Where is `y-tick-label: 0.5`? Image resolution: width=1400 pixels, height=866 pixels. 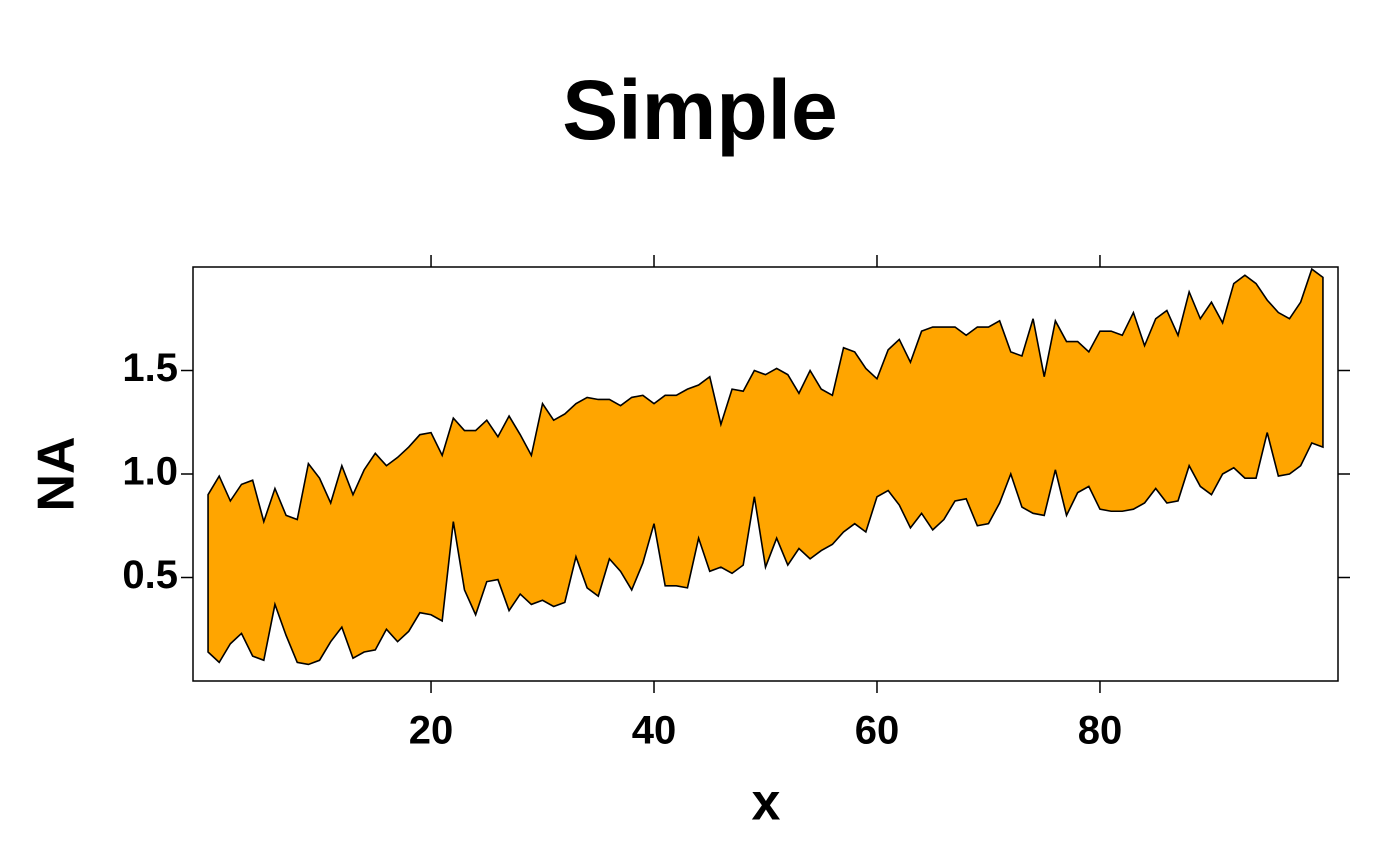 y-tick-label: 0.5 is located at coordinates (150, 575).